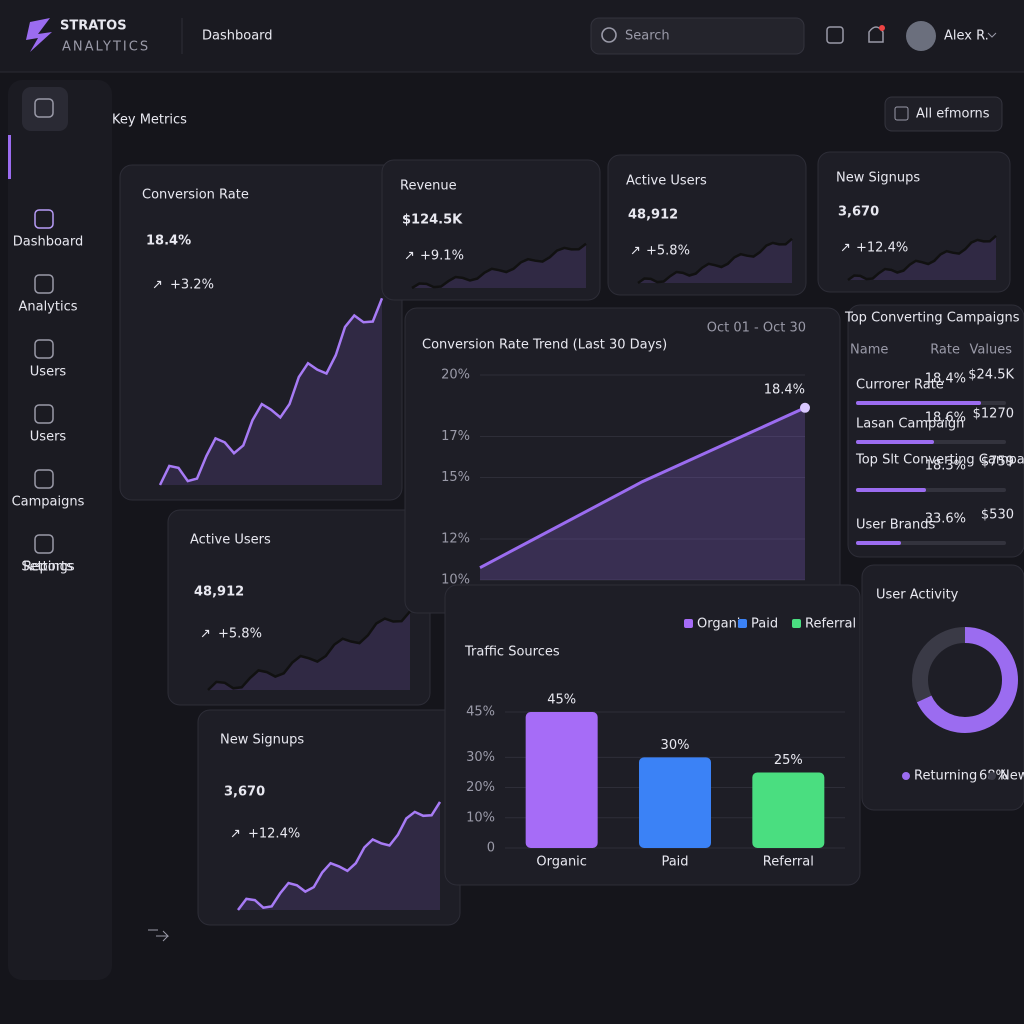  I want to click on nav-label: Reports, so click(48, 567).